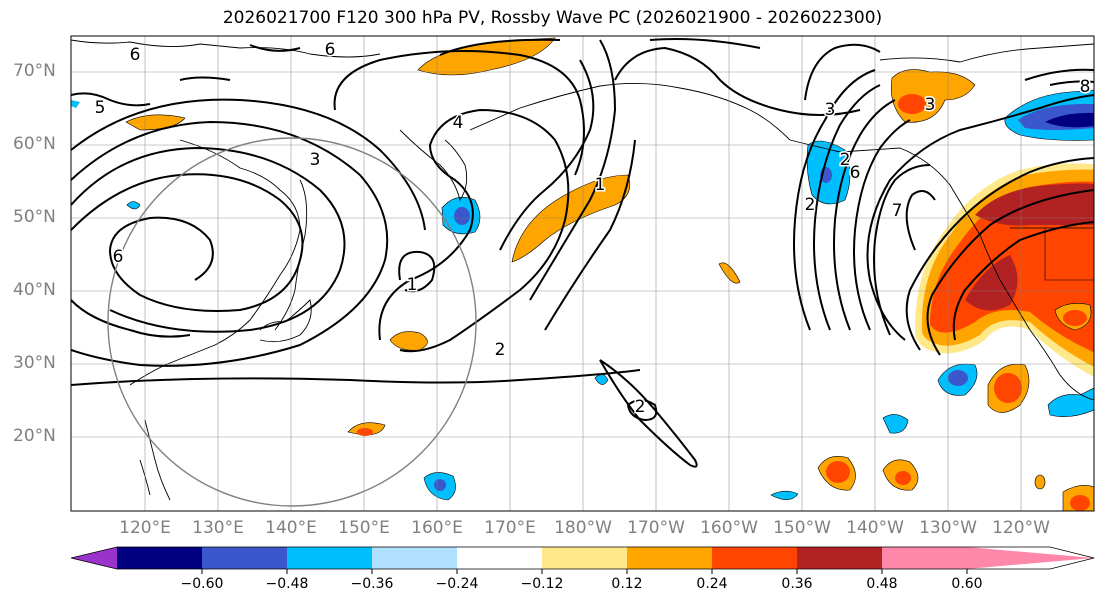 The height and width of the screenshot is (604, 1105). I want to click on contour-label: 5, so click(100, 108).